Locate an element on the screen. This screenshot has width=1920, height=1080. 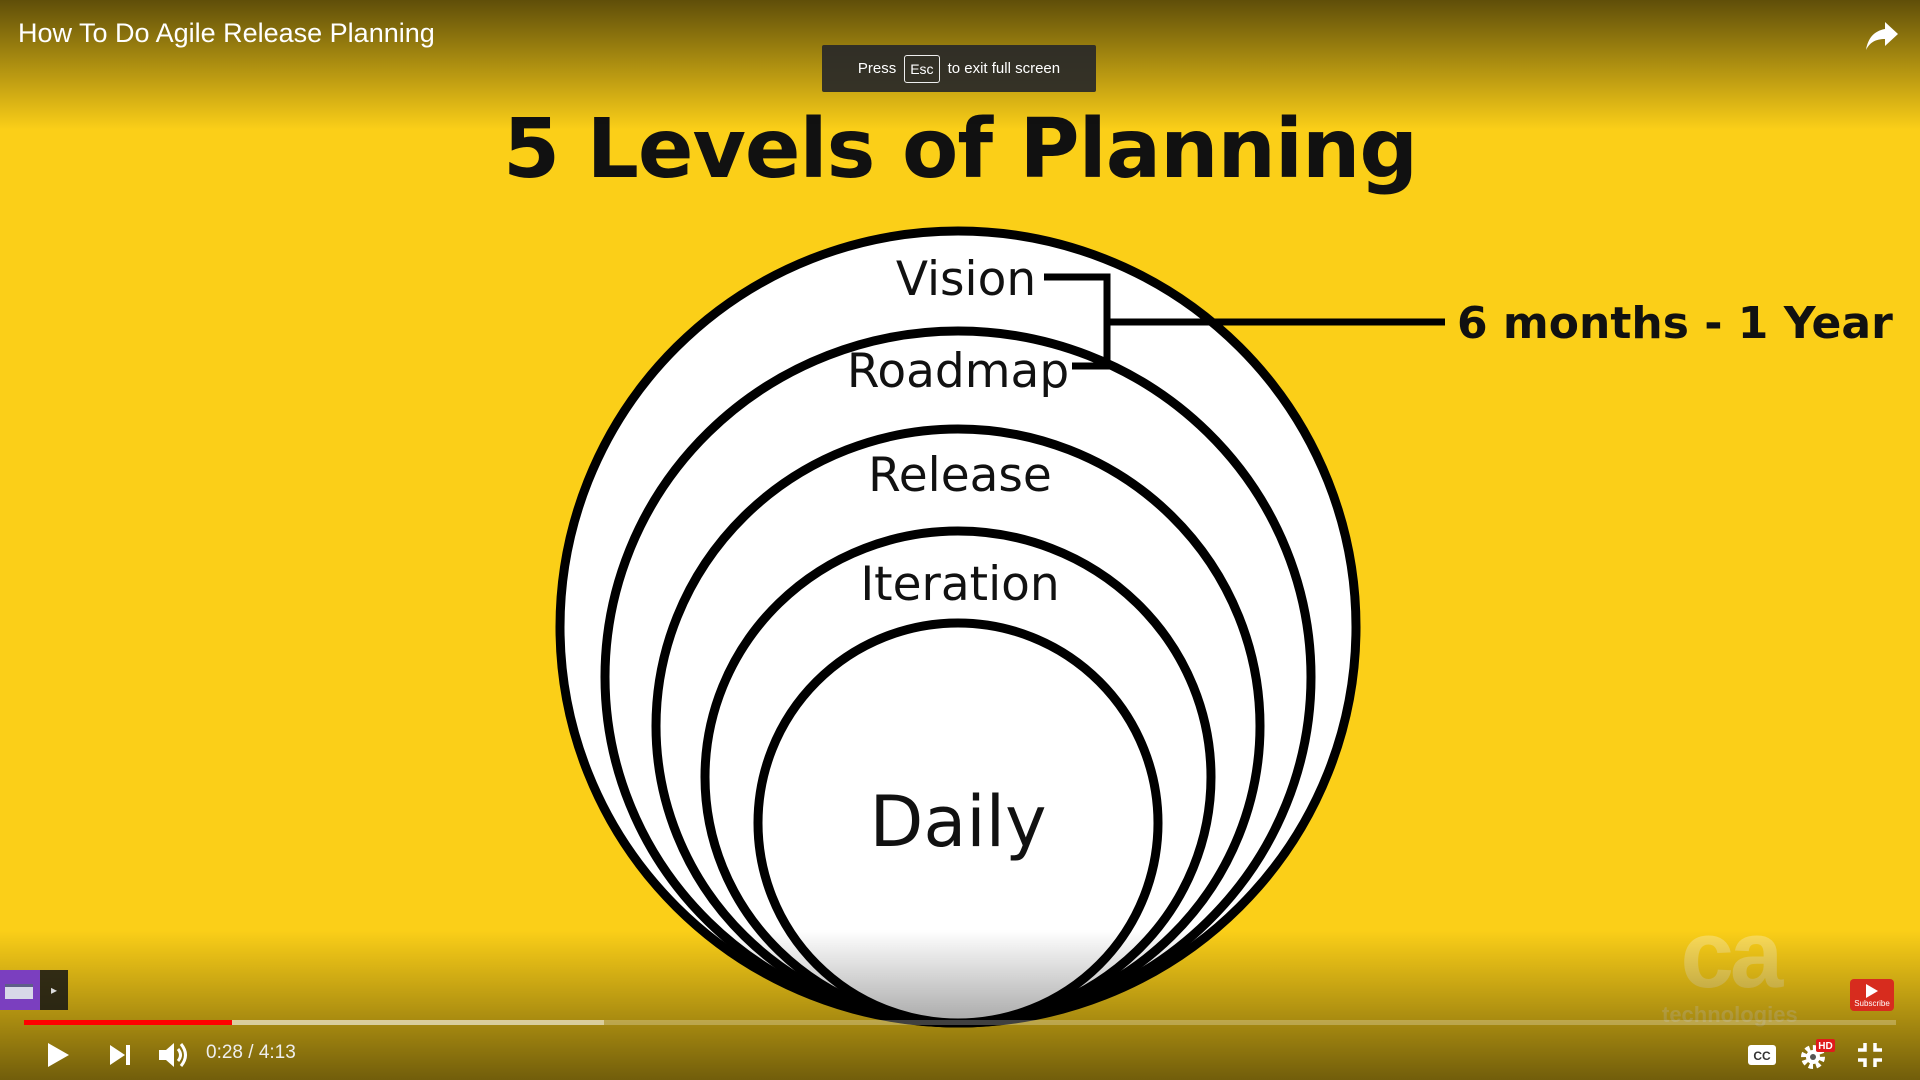
progress-buffered is located at coordinates (314, 1022).